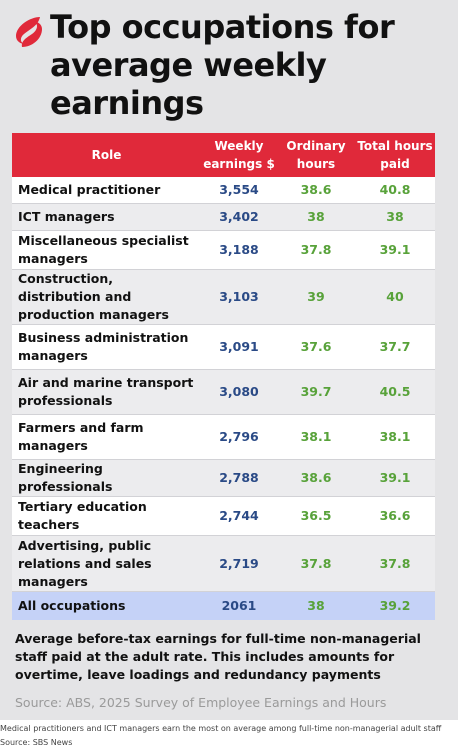 The width and height of the screenshot is (458, 752). What do you see at coordinates (239, 347) in the screenshot?
I see `weekly-earnings-cell: 3,091` at bounding box center [239, 347].